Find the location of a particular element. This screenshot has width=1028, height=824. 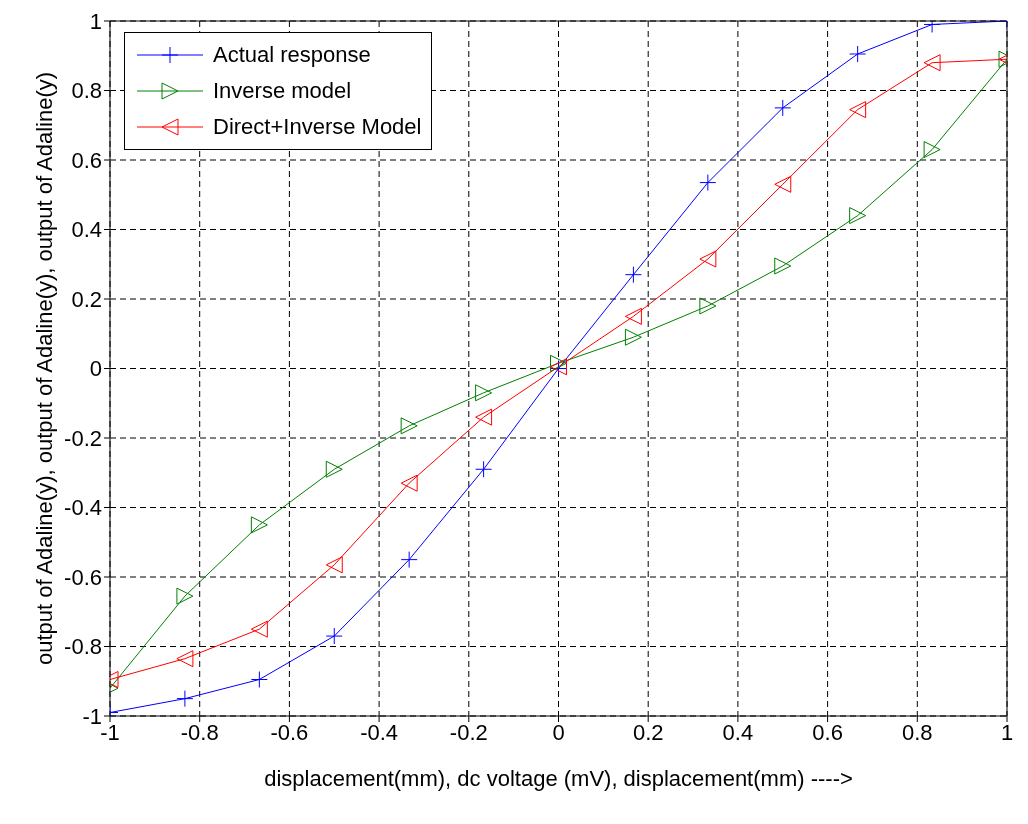

y-axis-title: output of Adaline(y), output of Adaline(y), output of Adaline(y) is located at coordinates (44, 368).